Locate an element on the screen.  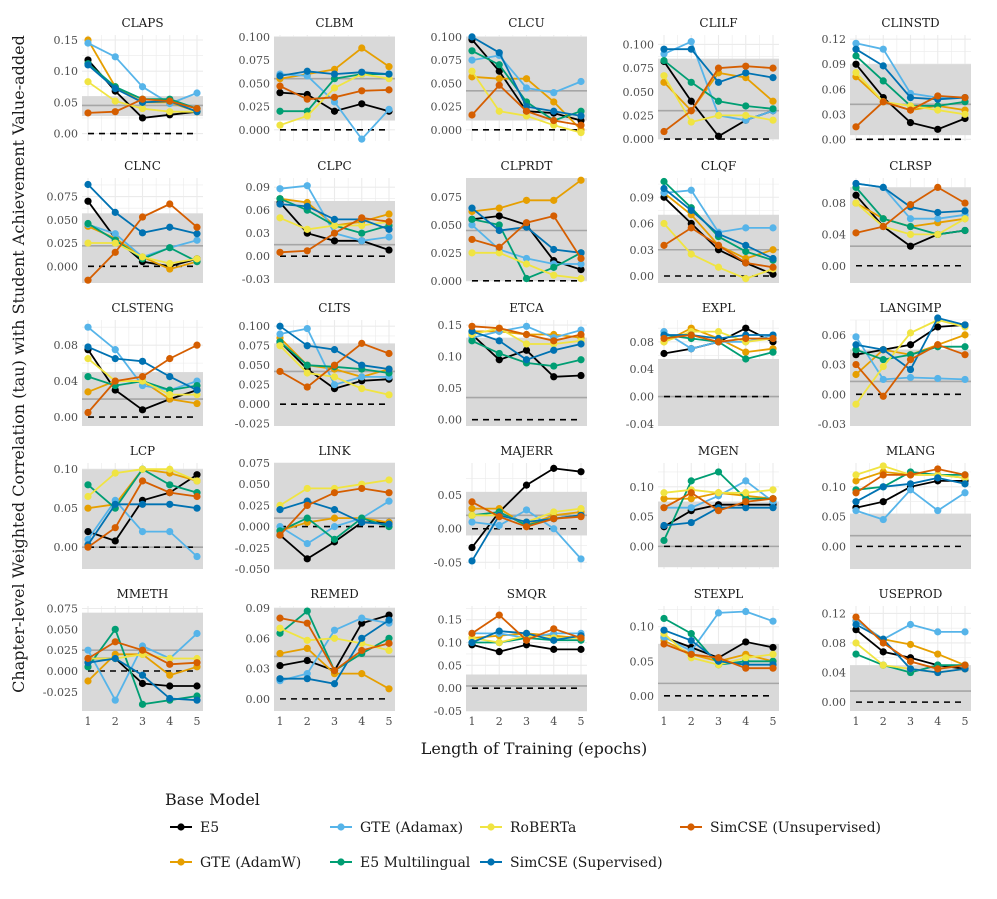
y-tick-label: 0.025 is located at coordinates (255, 385).